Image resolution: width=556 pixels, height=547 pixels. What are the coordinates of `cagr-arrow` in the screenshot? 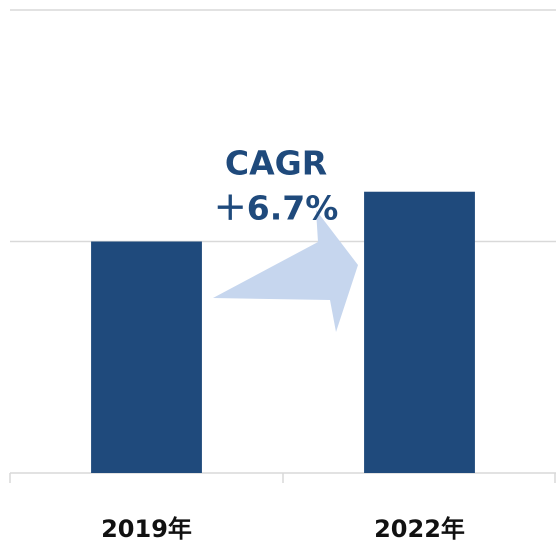 It's located at (285, 271).